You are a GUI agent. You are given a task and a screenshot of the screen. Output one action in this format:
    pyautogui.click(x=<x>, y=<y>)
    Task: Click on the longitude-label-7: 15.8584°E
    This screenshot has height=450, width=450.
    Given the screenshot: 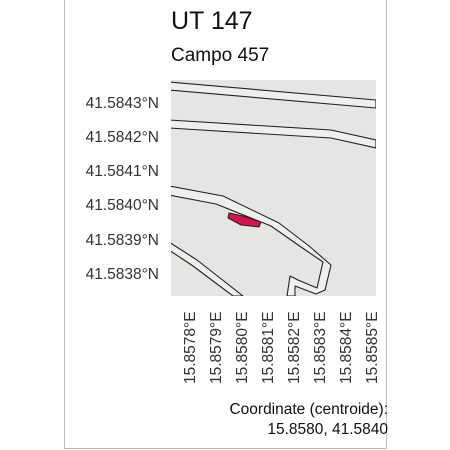 What is the action you would take?
    pyautogui.click(x=346, y=347)
    